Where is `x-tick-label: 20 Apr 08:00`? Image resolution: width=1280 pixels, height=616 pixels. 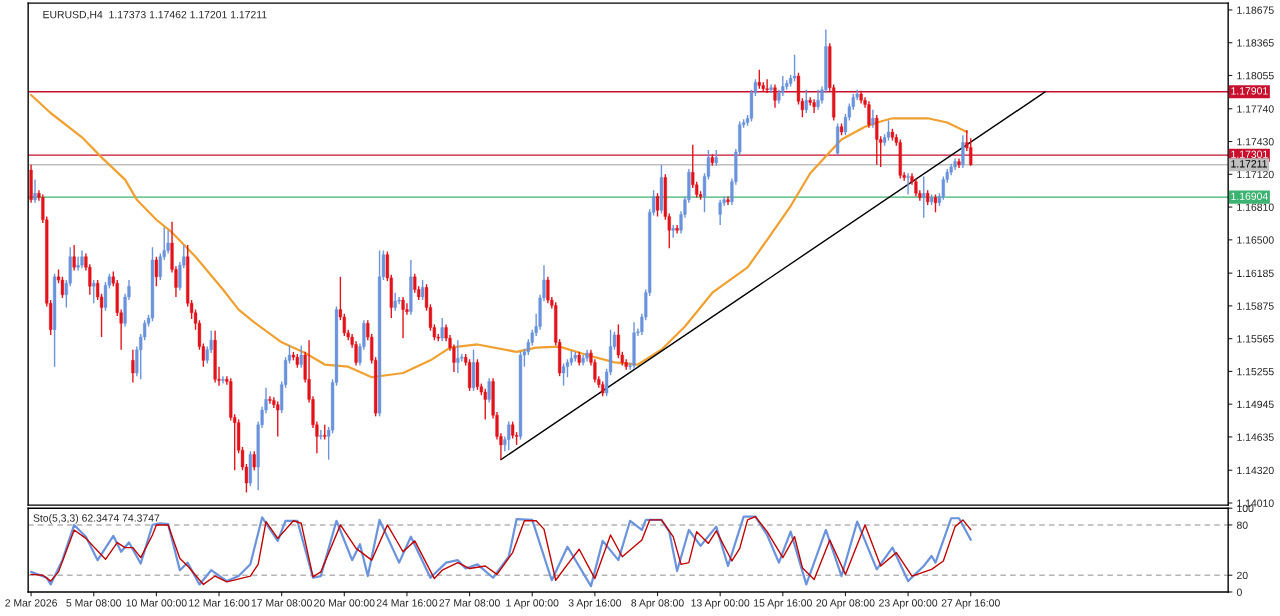 x-tick-label: 20 Apr 08:00 is located at coordinates (845, 604).